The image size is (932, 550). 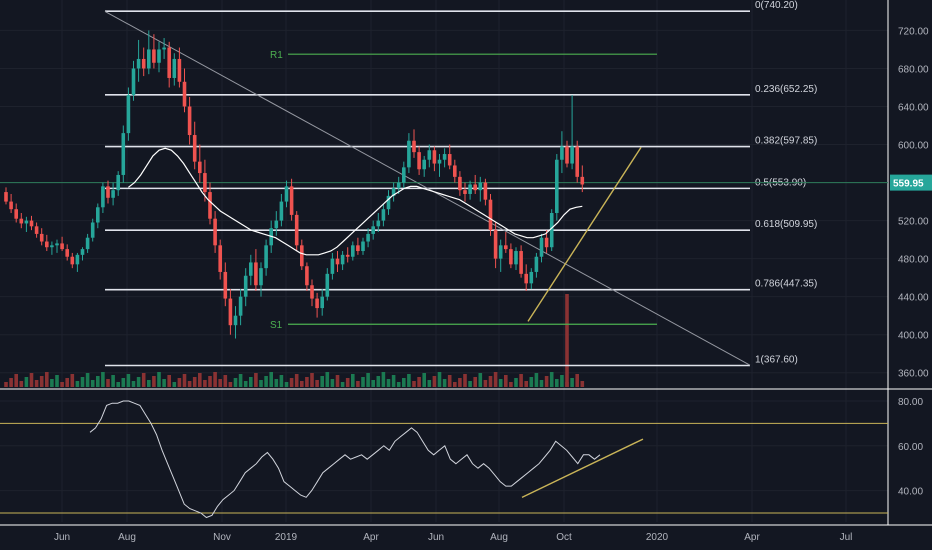 I want to click on fib-level-label: 0.786(447.35), so click(x=786, y=284).